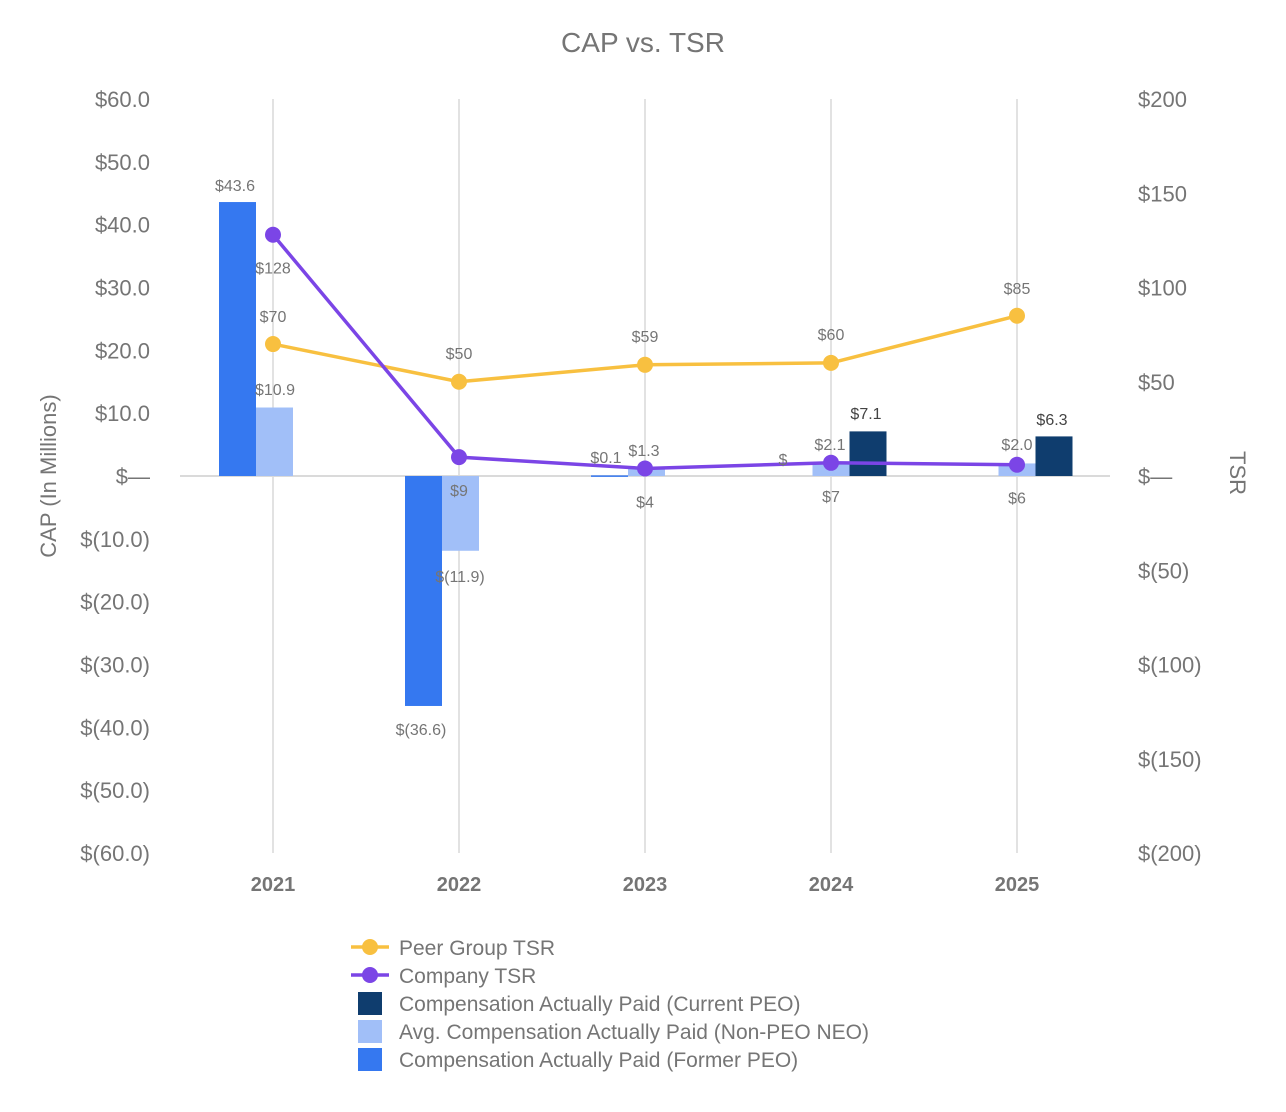 The width and height of the screenshot is (1286, 1112). What do you see at coordinates (1017, 289) in the screenshot?
I see `peer-group-tsr-label-2025: $85` at bounding box center [1017, 289].